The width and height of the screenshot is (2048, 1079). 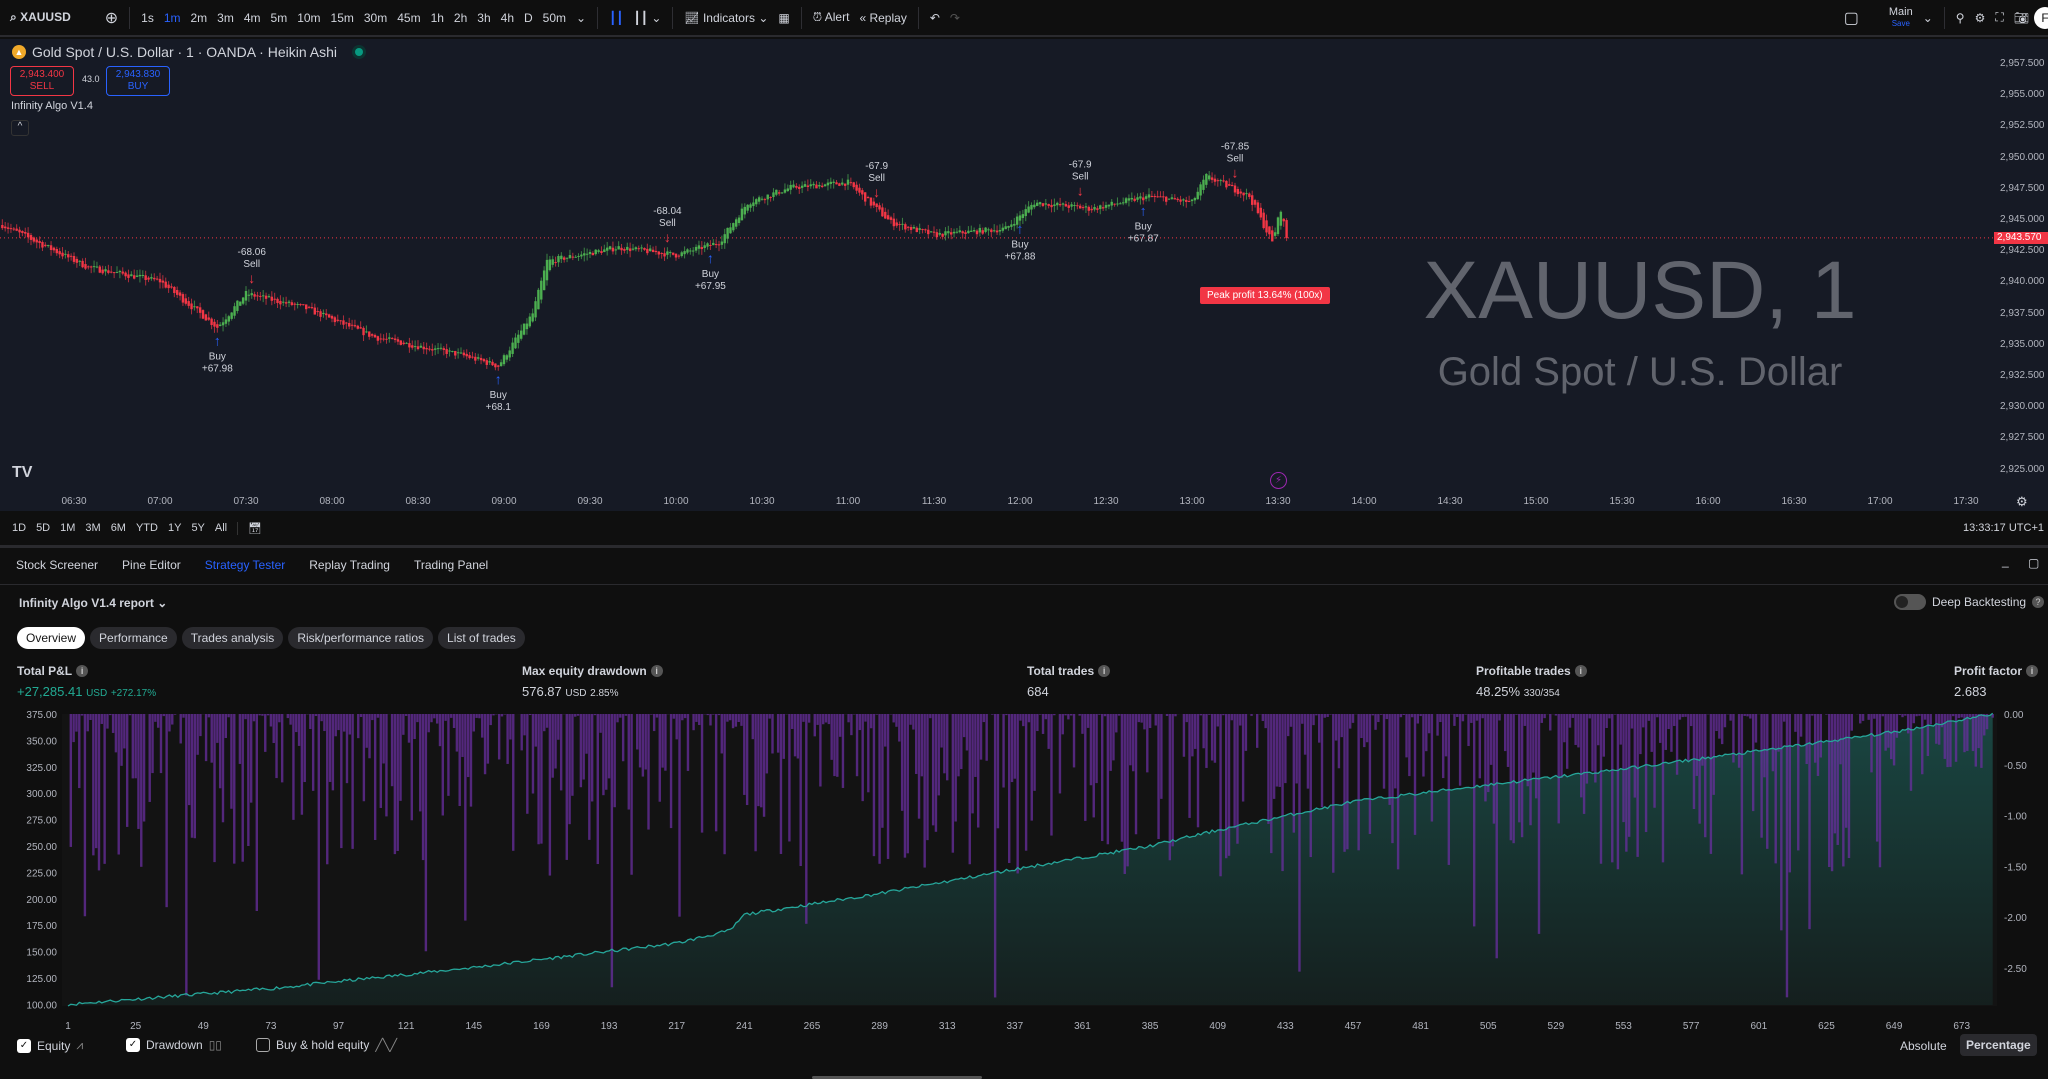 I want to click on timeframe-3m: 3m, so click(x=225, y=17).